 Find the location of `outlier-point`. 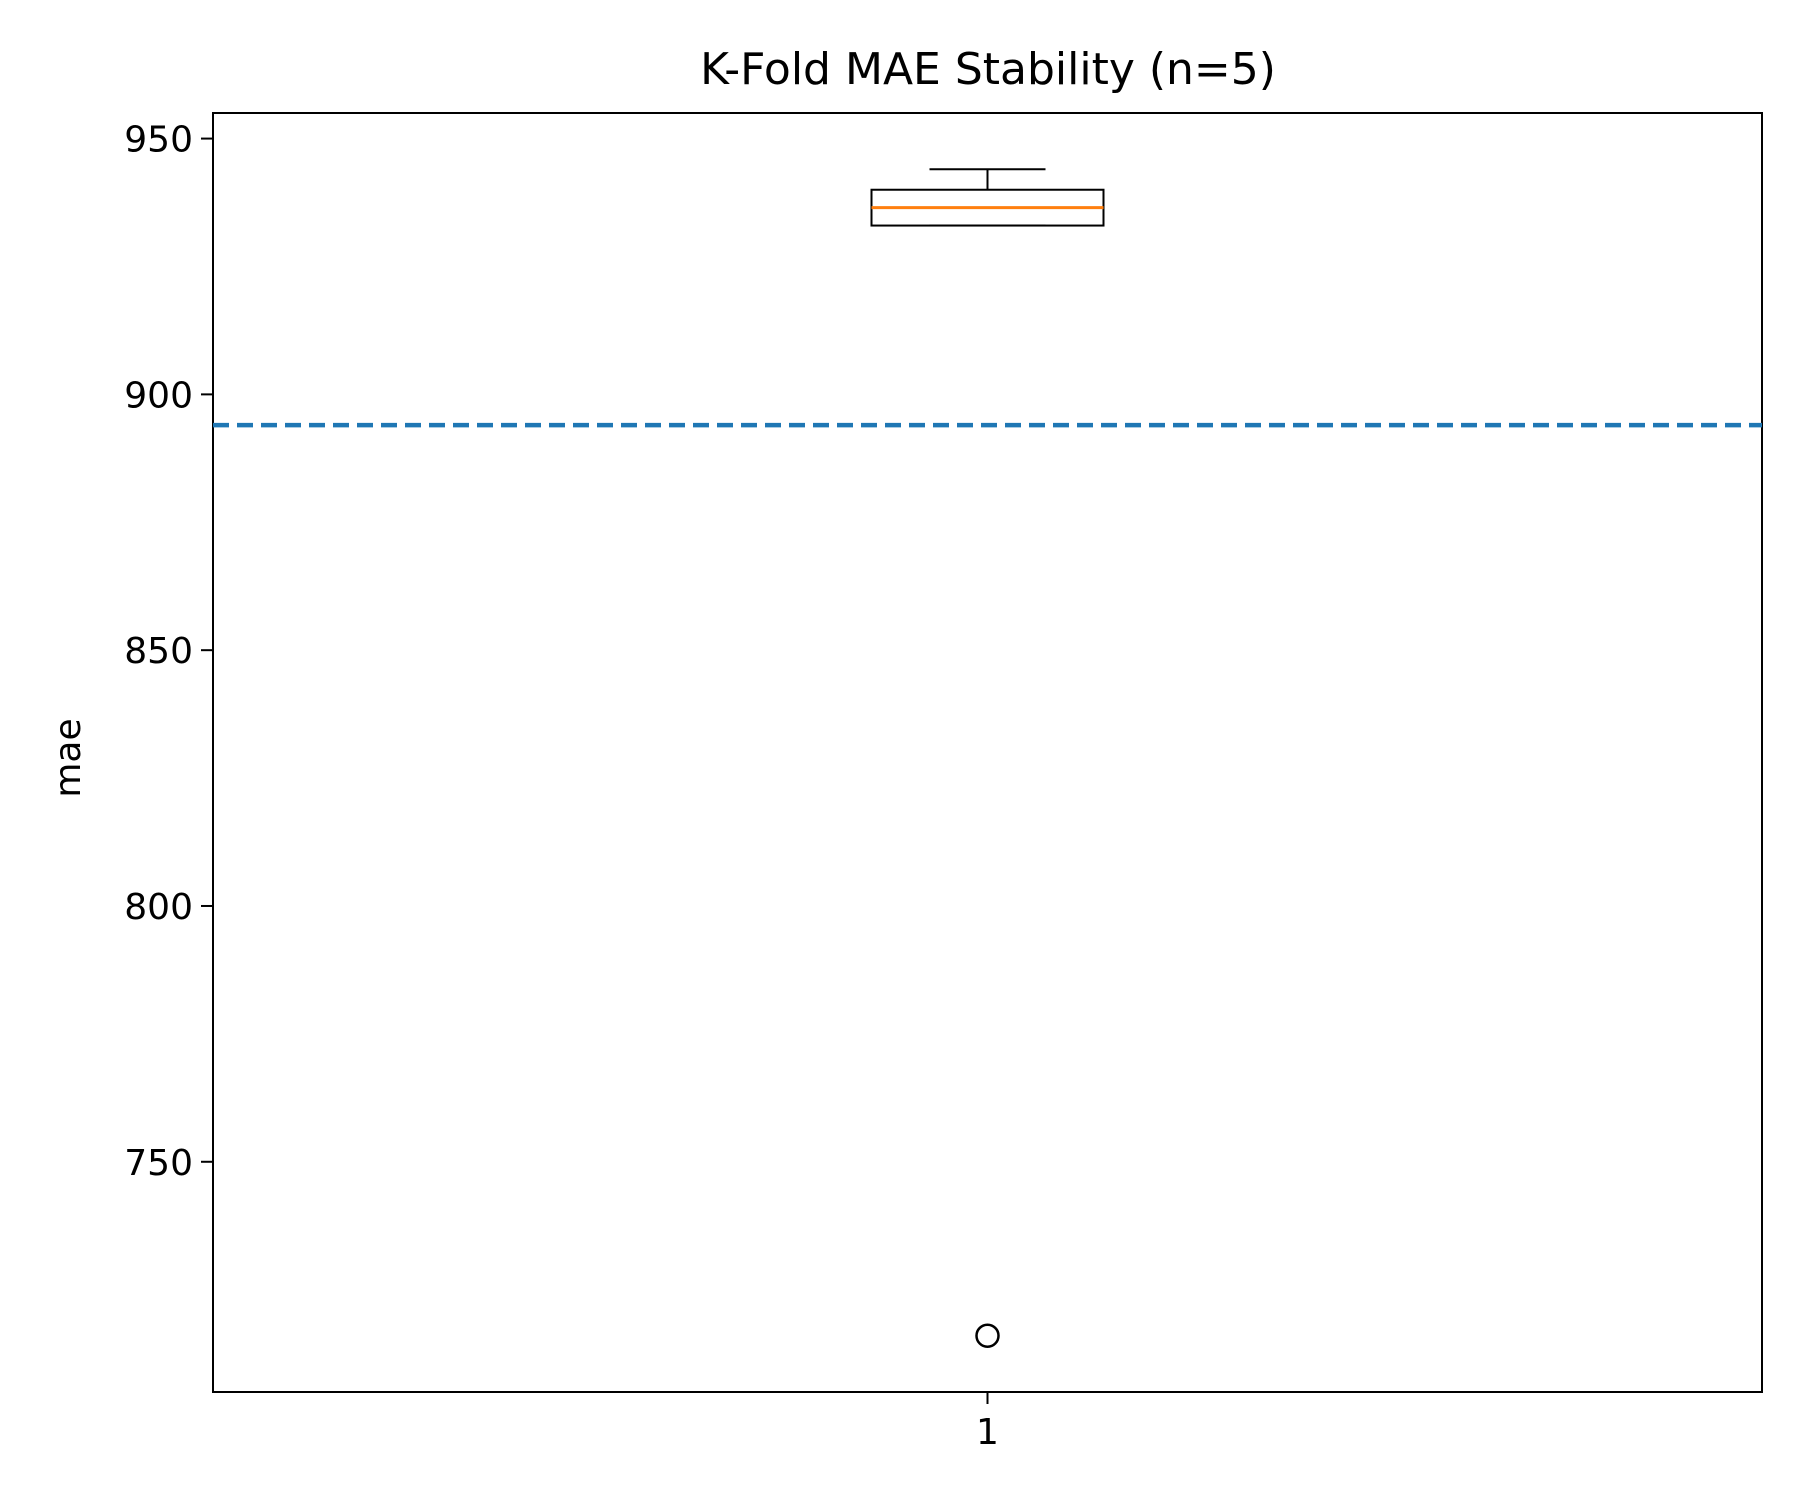

outlier-point is located at coordinates (987, 1335).